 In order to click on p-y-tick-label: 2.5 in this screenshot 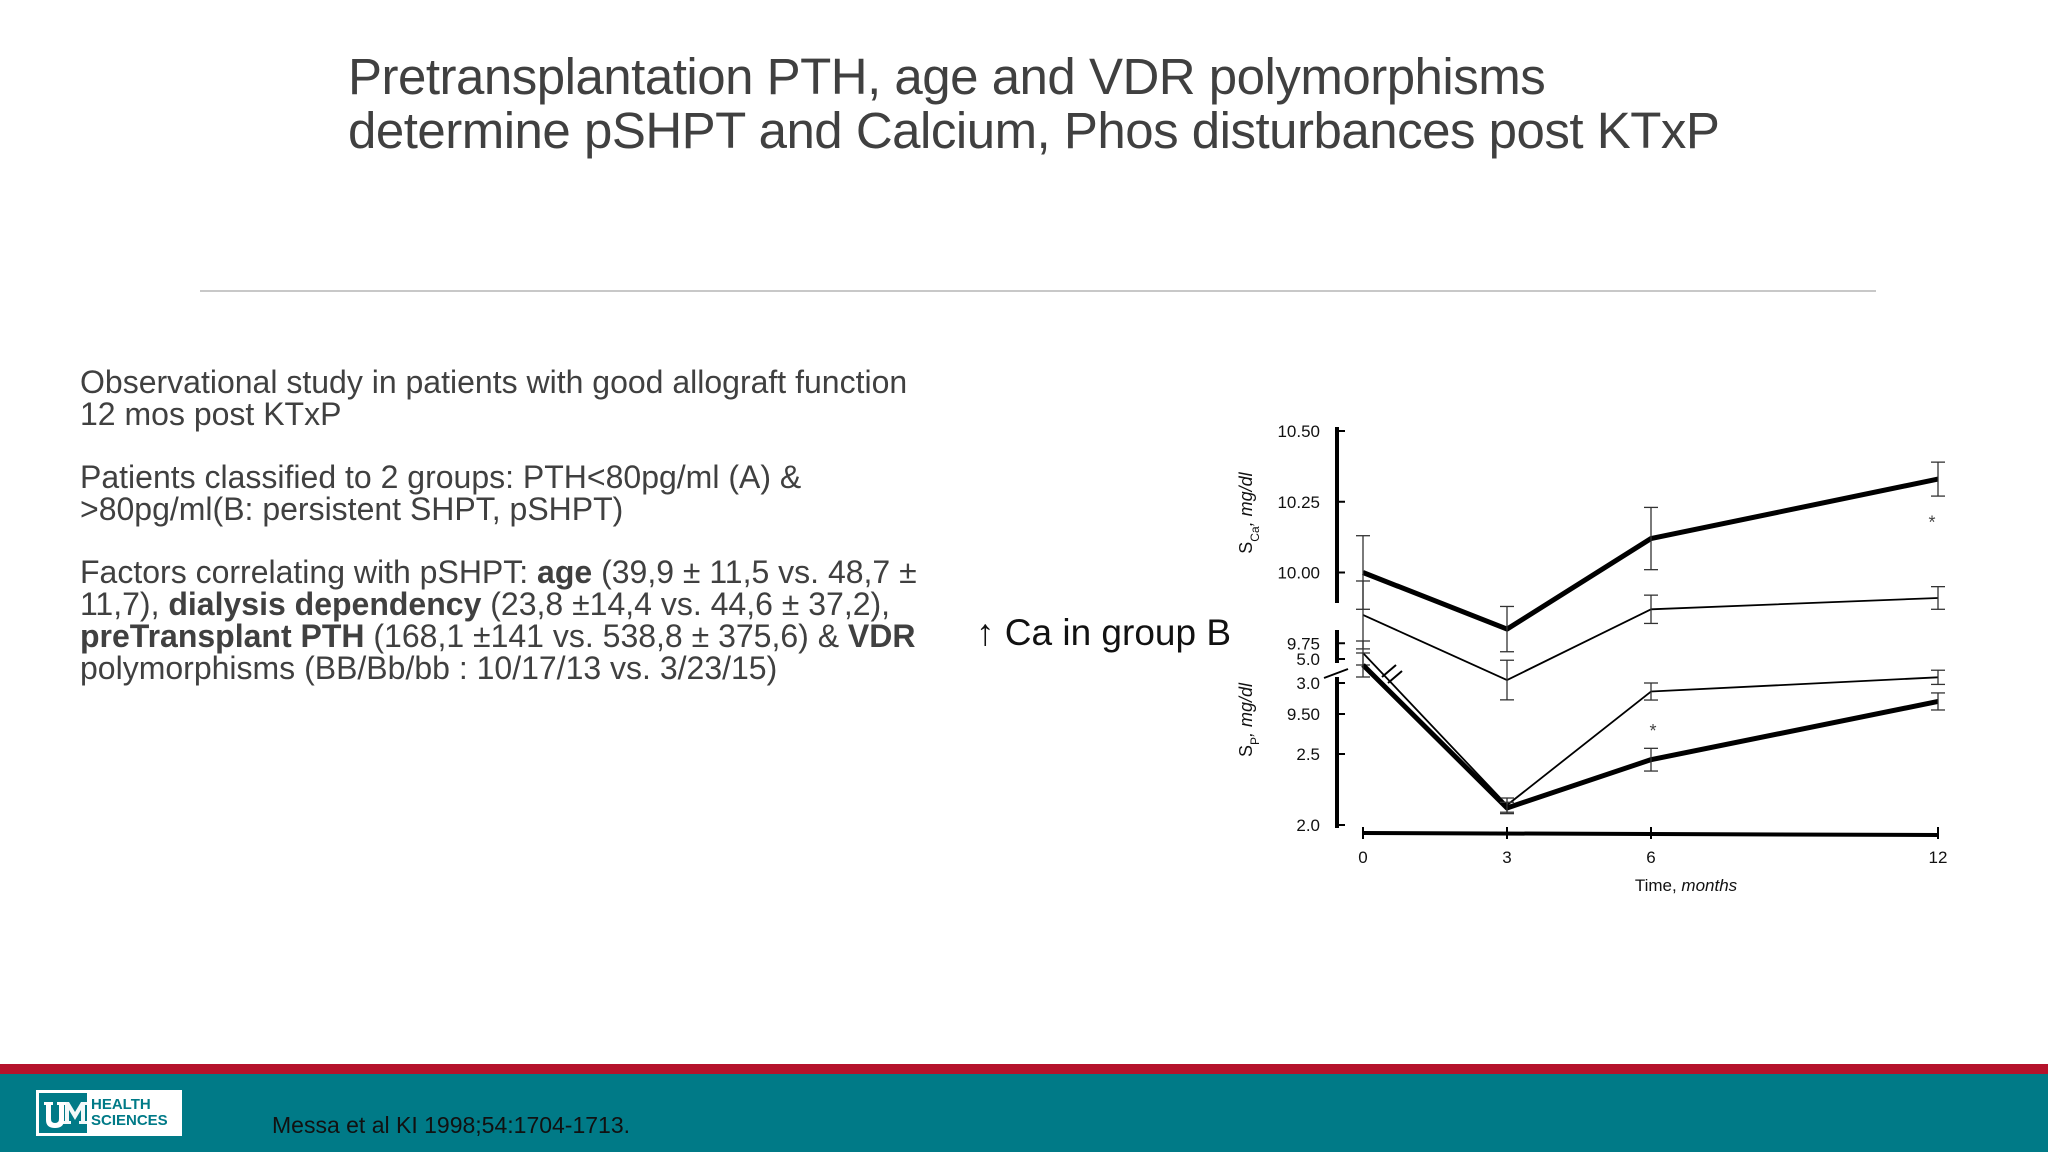, I will do `click(1308, 754)`.